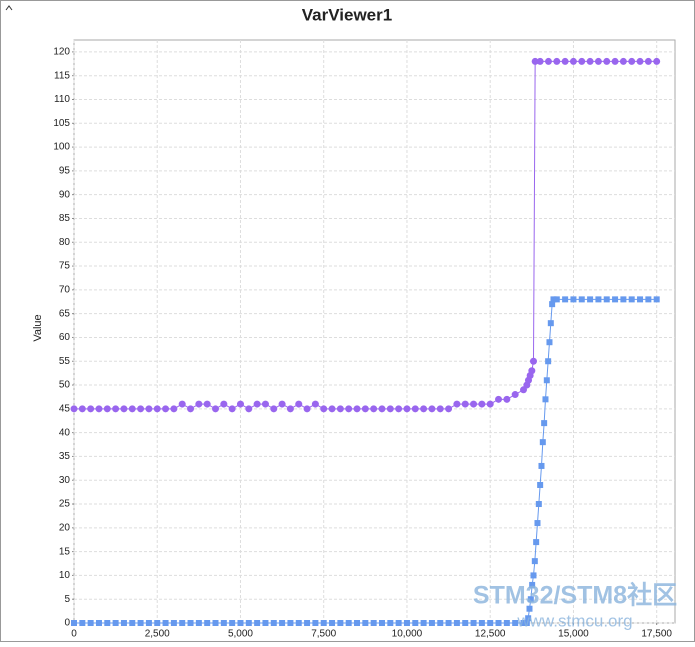  I want to click on y-tick-label: 120, so click(61, 52).